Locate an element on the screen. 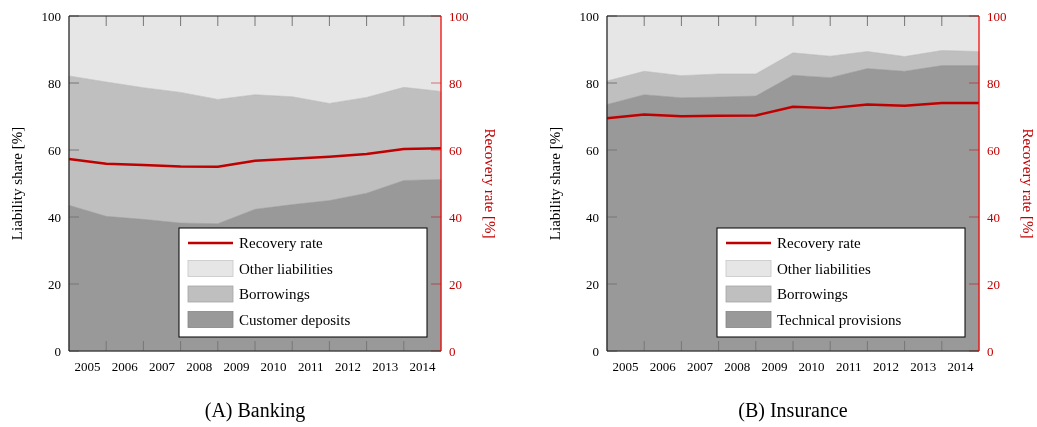 Image resolution: width=1037 pixels, height=427 pixels. text: (A) Banking is located at coordinates (255, 410).